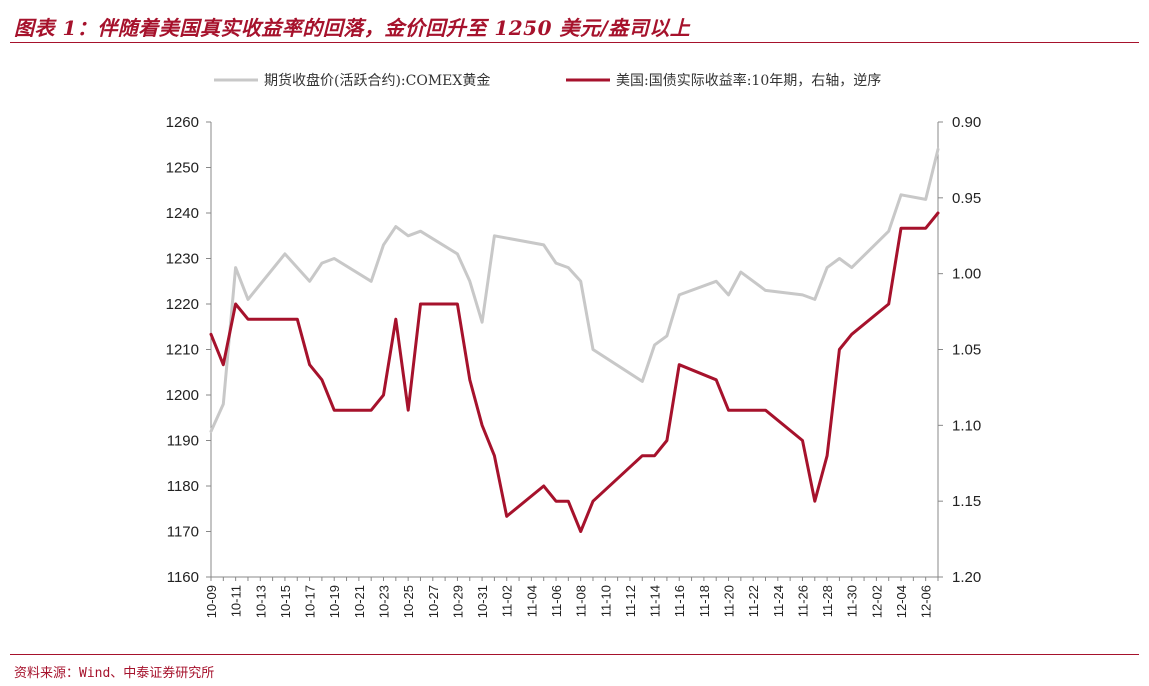 This screenshot has height=686, width=1149. Describe the element at coordinates (182, 350) in the screenshot. I see `y-left-tick-label: 1210` at that location.